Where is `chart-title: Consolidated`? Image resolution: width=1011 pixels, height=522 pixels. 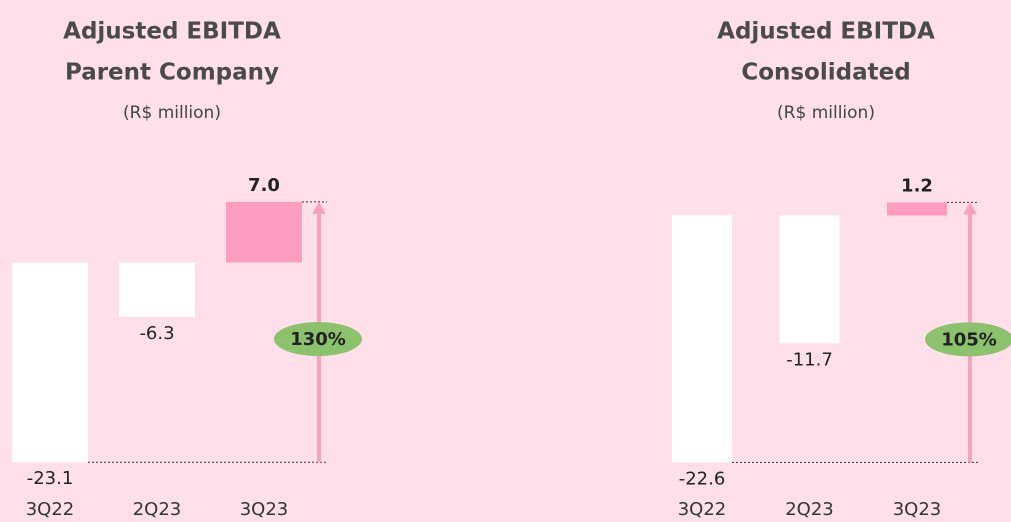 chart-title: Consolidated is located at coordinates (825, 73).